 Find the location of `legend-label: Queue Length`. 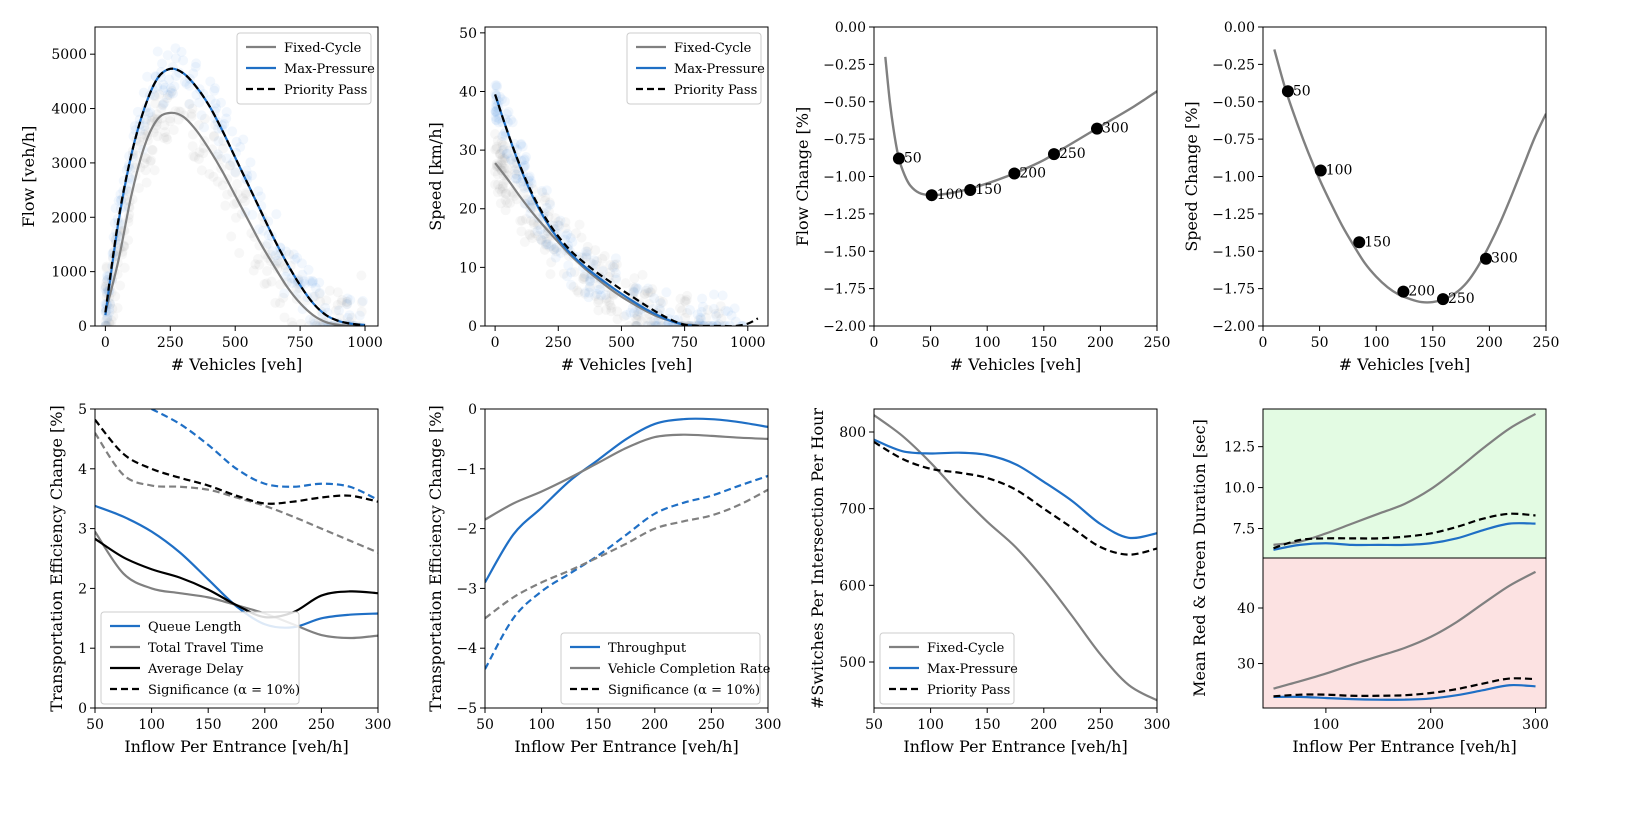

legend-label: Queue Length is located at coordinates (195, 627).